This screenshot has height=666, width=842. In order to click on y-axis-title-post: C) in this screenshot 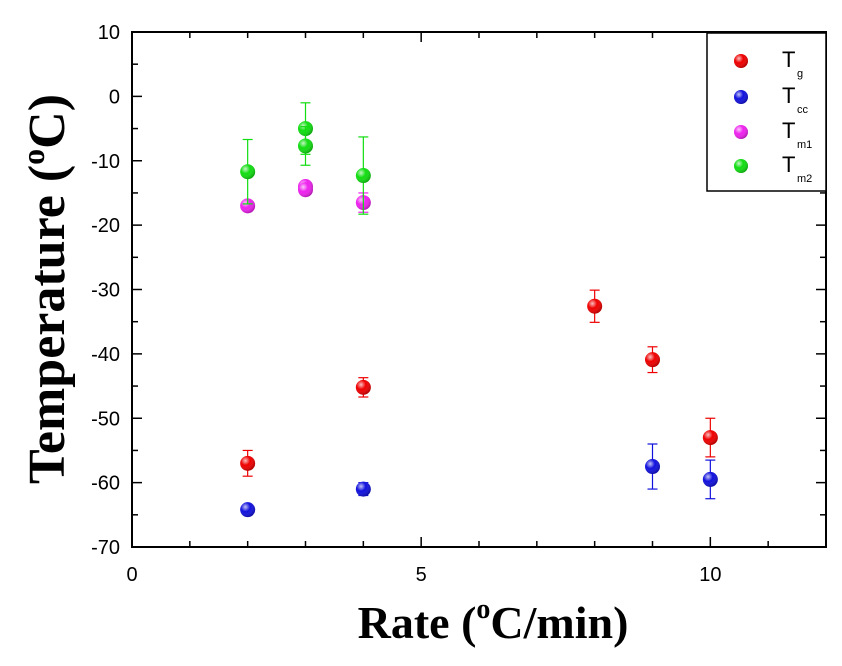, I will do `click(47, 121)`.